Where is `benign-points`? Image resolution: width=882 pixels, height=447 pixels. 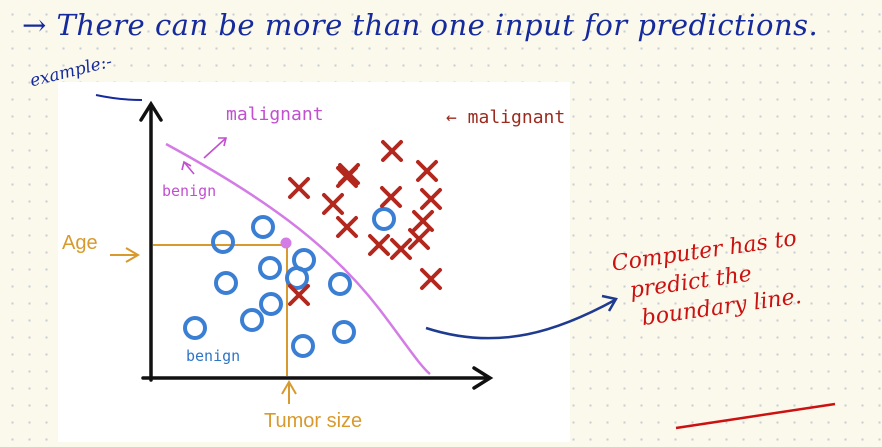 benign-points is located at coordinates (289, 282).